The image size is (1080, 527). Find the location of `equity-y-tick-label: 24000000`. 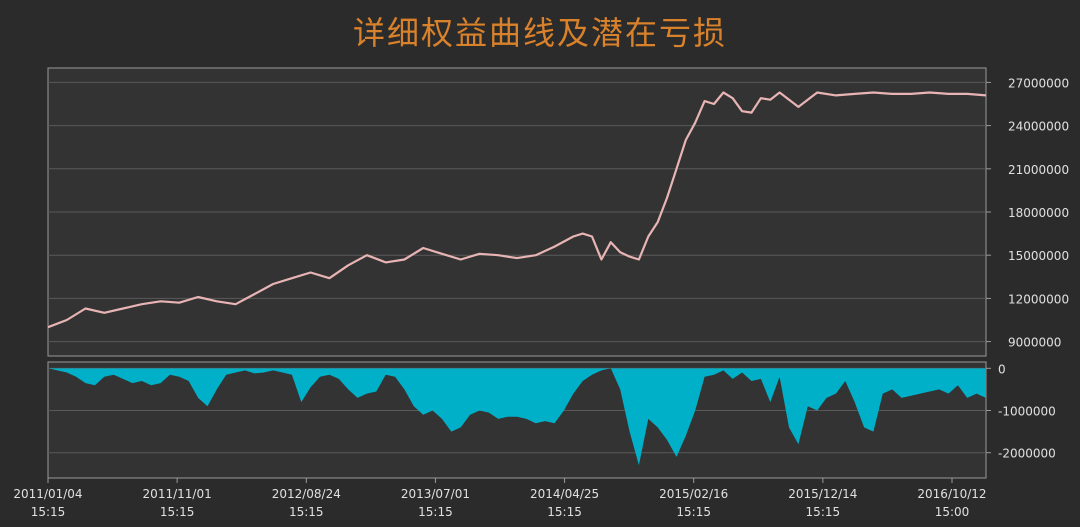

equity-y-tick-label: 24000000 is located at coordinates (1038, 127).